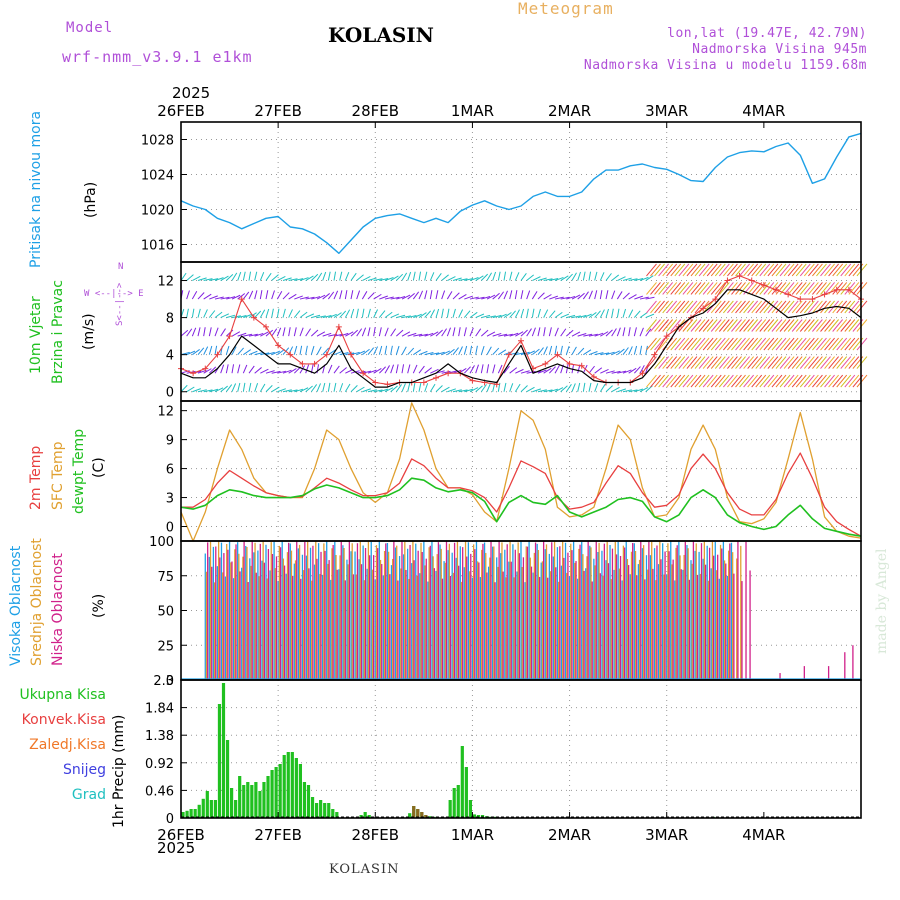  I want to click on y-tick-label: 3, so click(170, 499).